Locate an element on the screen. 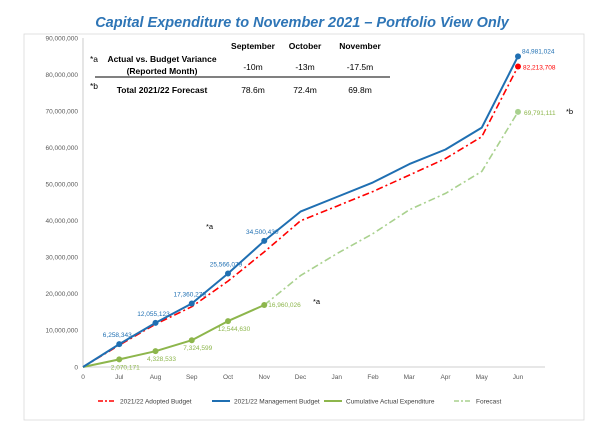 The image size is (605, 423). table-row2-sep: 78.6m is located at coordinates (253, 90).